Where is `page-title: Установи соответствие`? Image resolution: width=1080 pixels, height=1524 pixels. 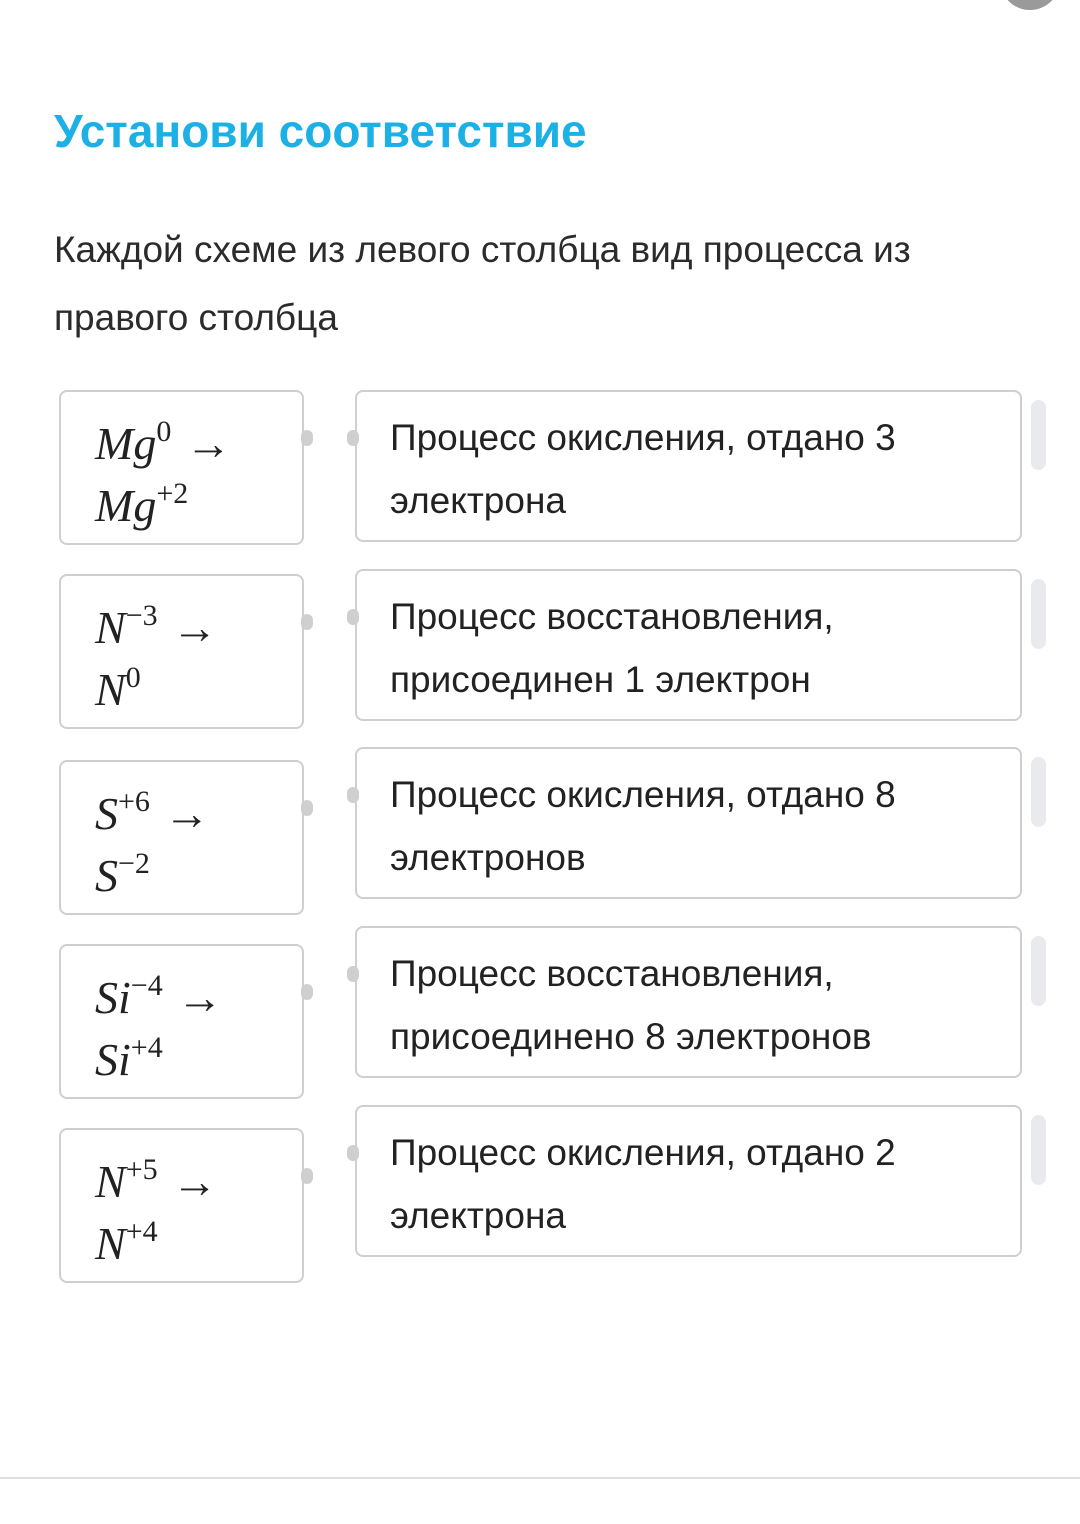 page-title: Установи соответствие is located at coordinates (320, 131).